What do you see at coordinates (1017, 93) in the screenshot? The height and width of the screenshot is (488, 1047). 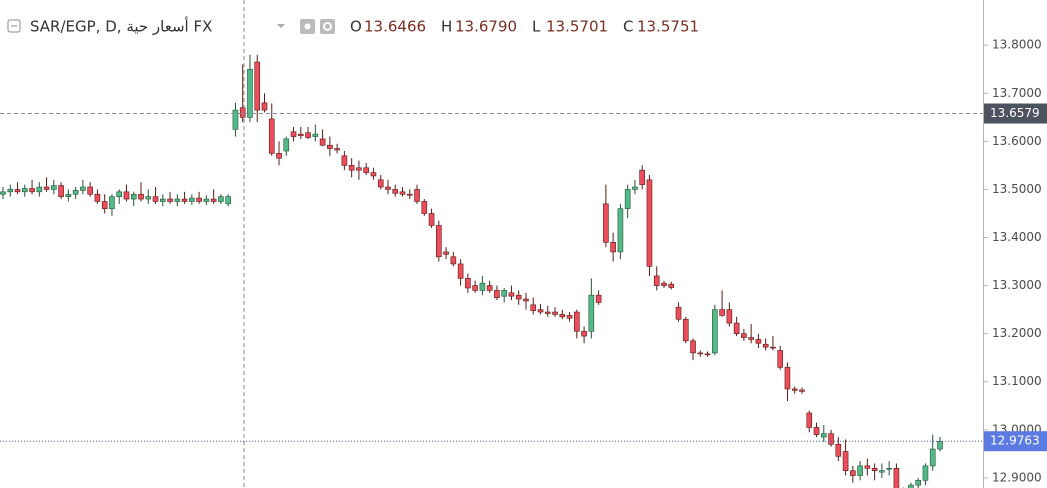 I see `y-tick-label: 13.7000` at bounding box center [1017, 93].